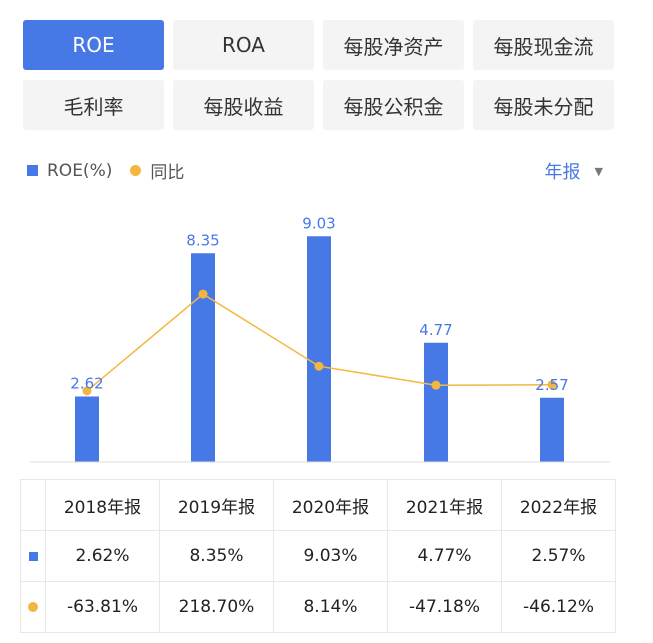  I want to click on bar-value-label: 9.03, so click(318, 223).